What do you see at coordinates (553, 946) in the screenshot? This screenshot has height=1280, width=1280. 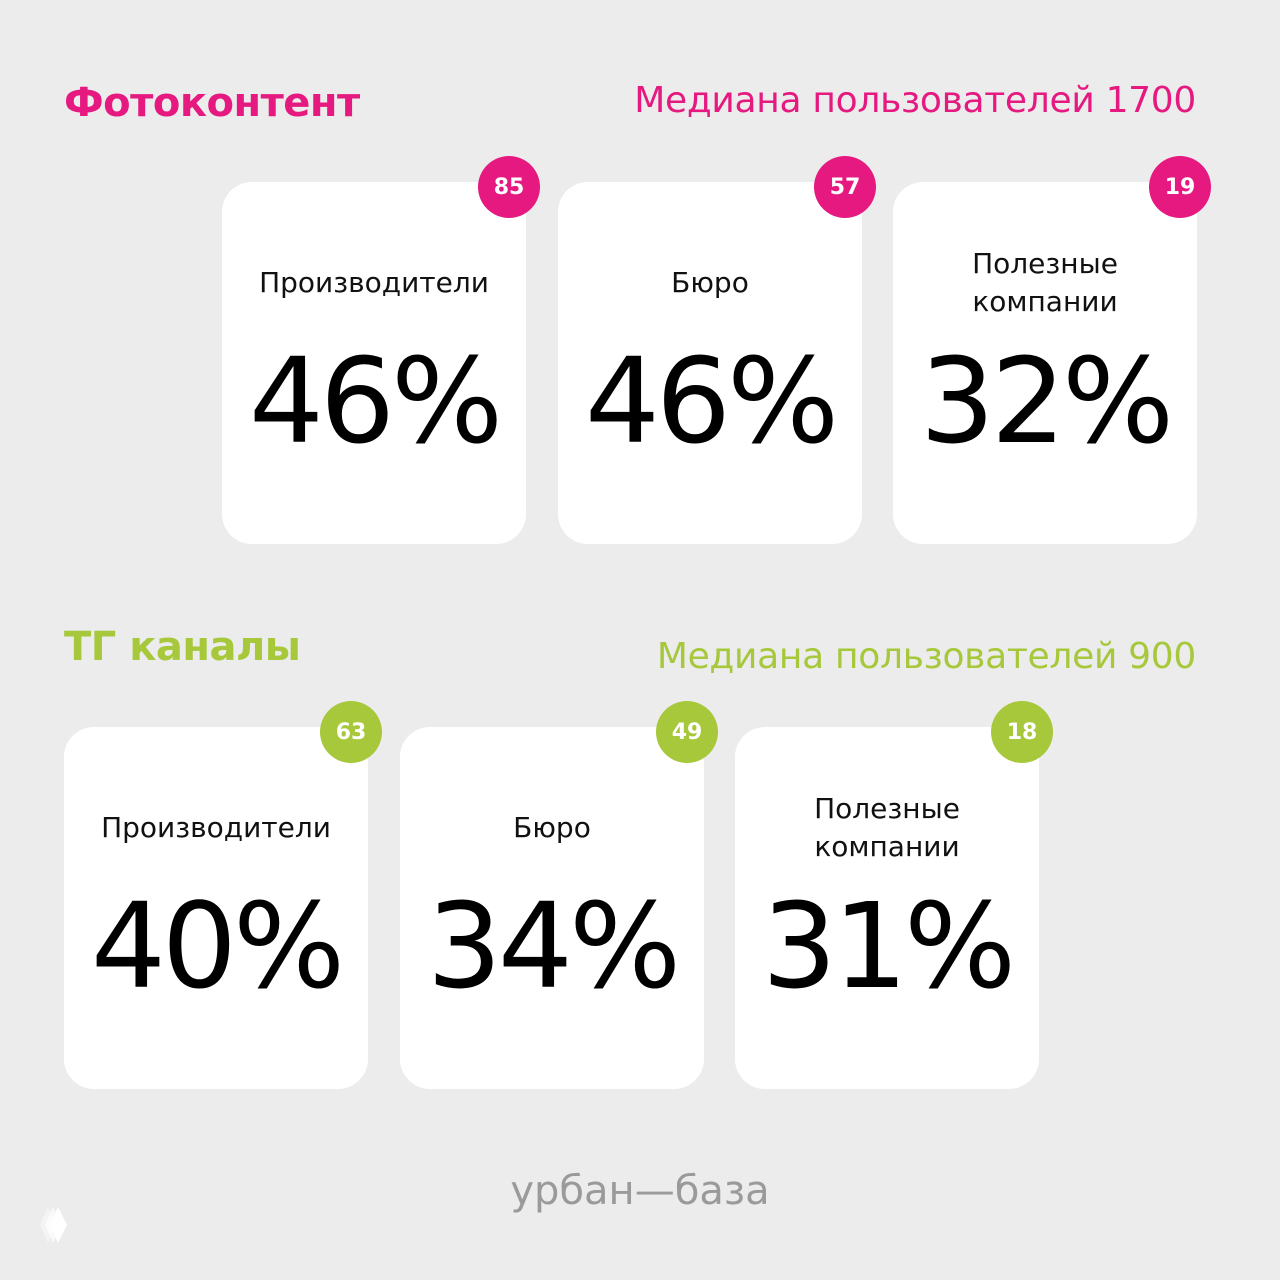 I see `card-percent: 34%` at bounding box center [553, 946].